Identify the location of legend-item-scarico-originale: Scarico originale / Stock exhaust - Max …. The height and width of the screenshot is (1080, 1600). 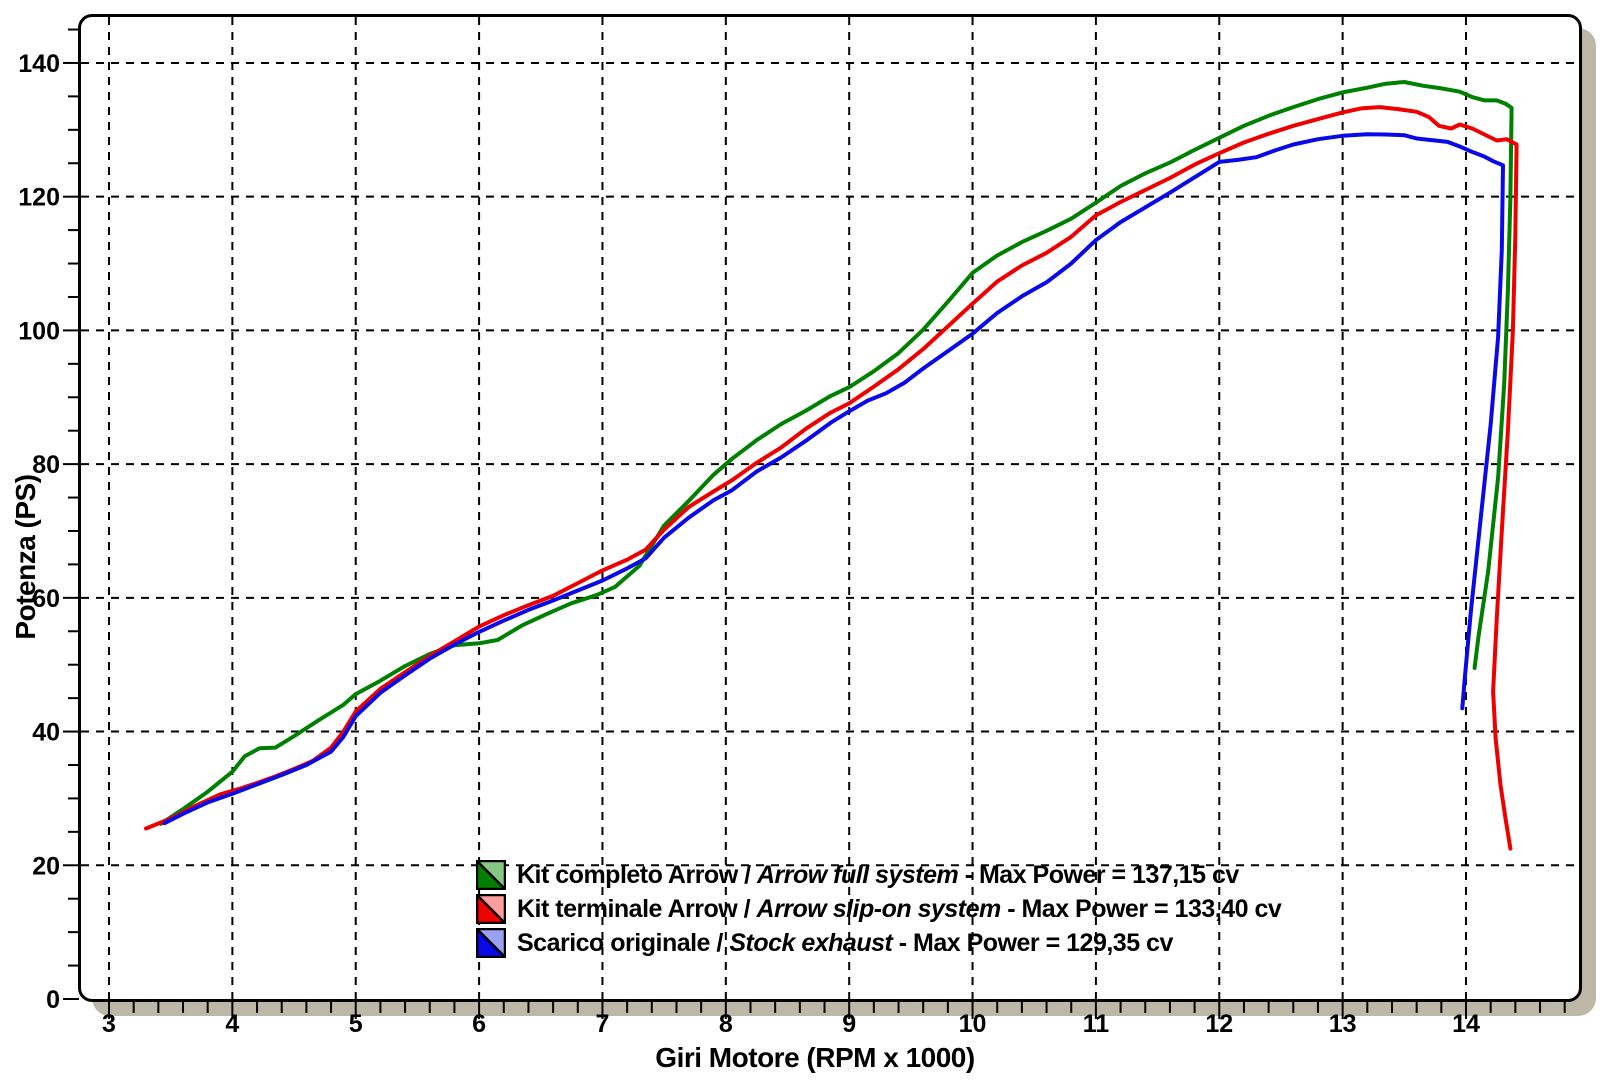
(878, 943).